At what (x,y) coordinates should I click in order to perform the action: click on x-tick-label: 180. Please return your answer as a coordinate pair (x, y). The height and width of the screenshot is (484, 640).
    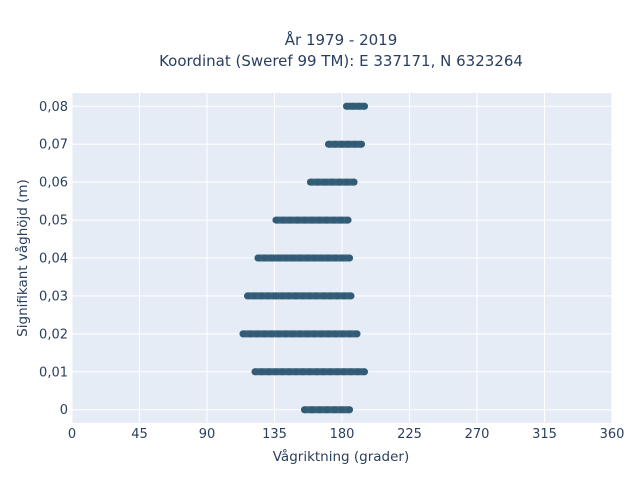
    Looking at the image, I should click on (342, 434).